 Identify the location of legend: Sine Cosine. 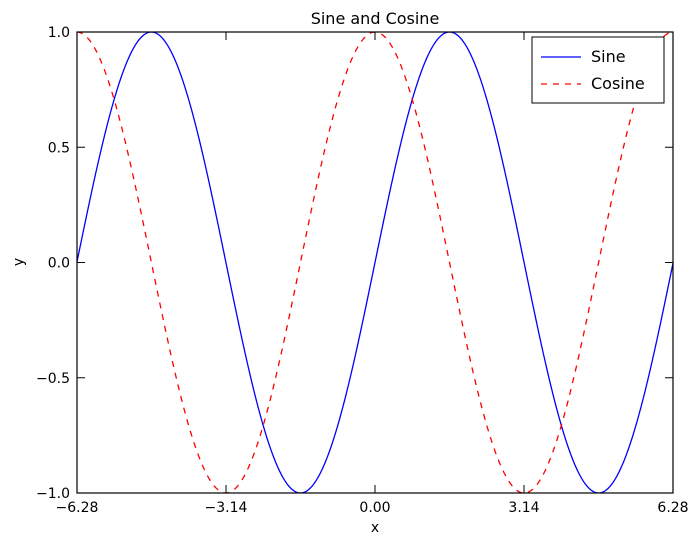
(598, 70).